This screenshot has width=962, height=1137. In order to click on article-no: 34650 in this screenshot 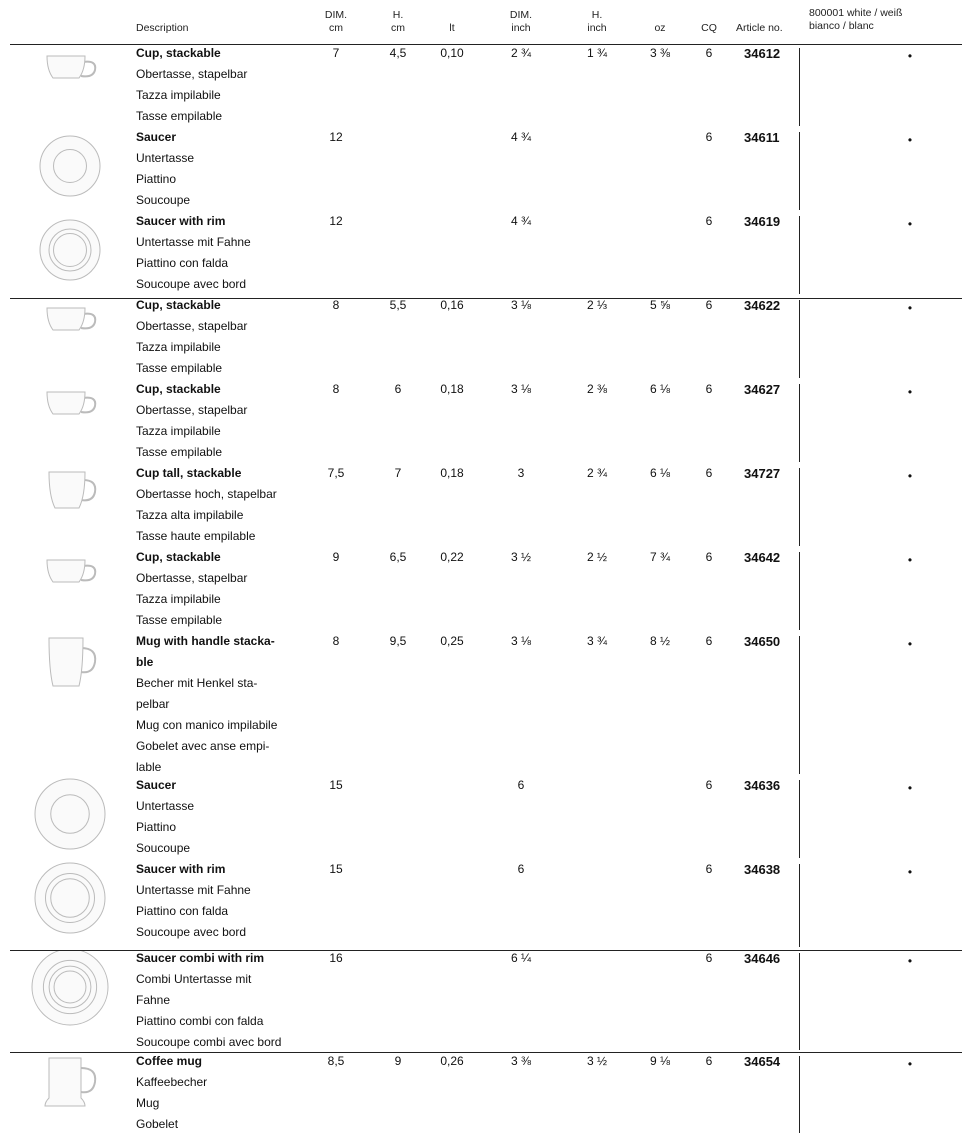, I will do `click(762, 641)`.